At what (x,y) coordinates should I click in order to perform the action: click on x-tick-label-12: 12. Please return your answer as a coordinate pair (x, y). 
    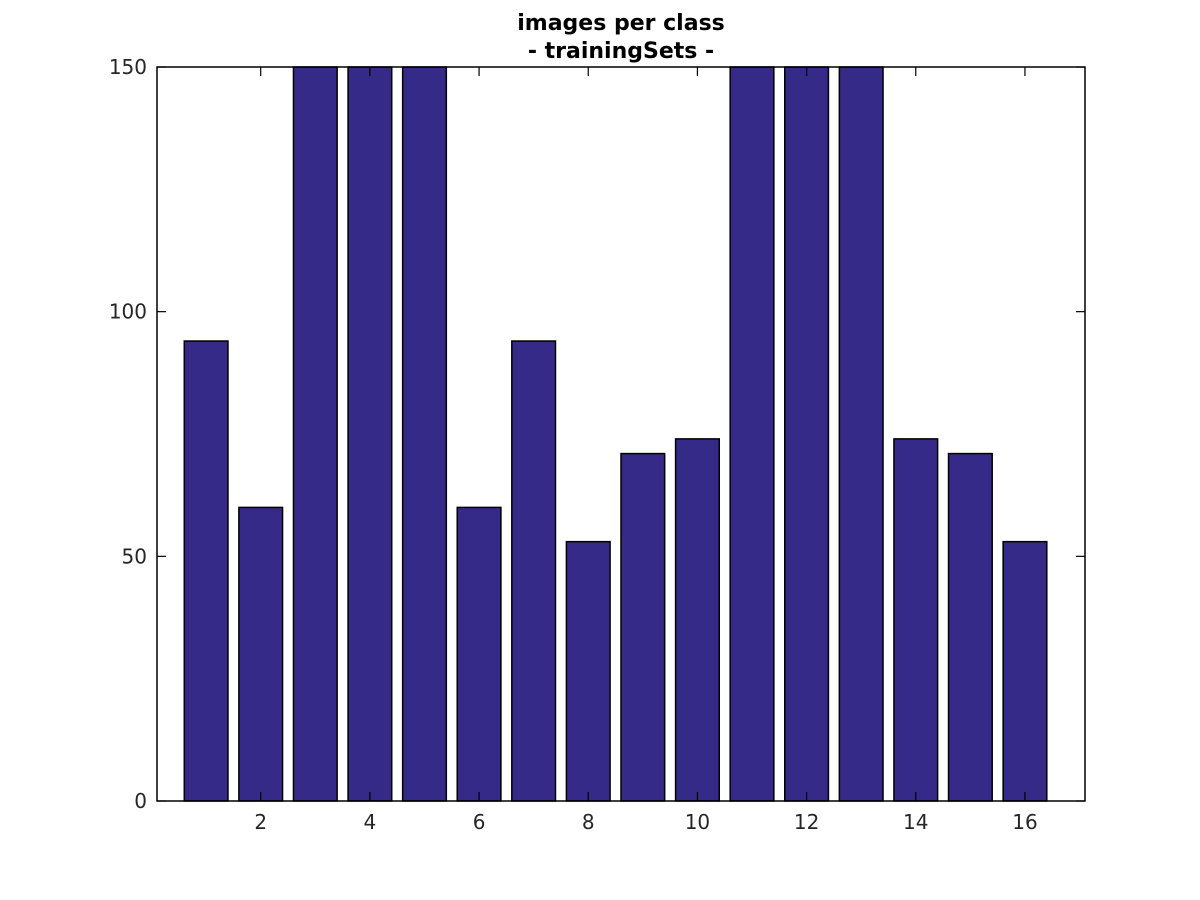
    Looking at the image, I should click on (806, 822).